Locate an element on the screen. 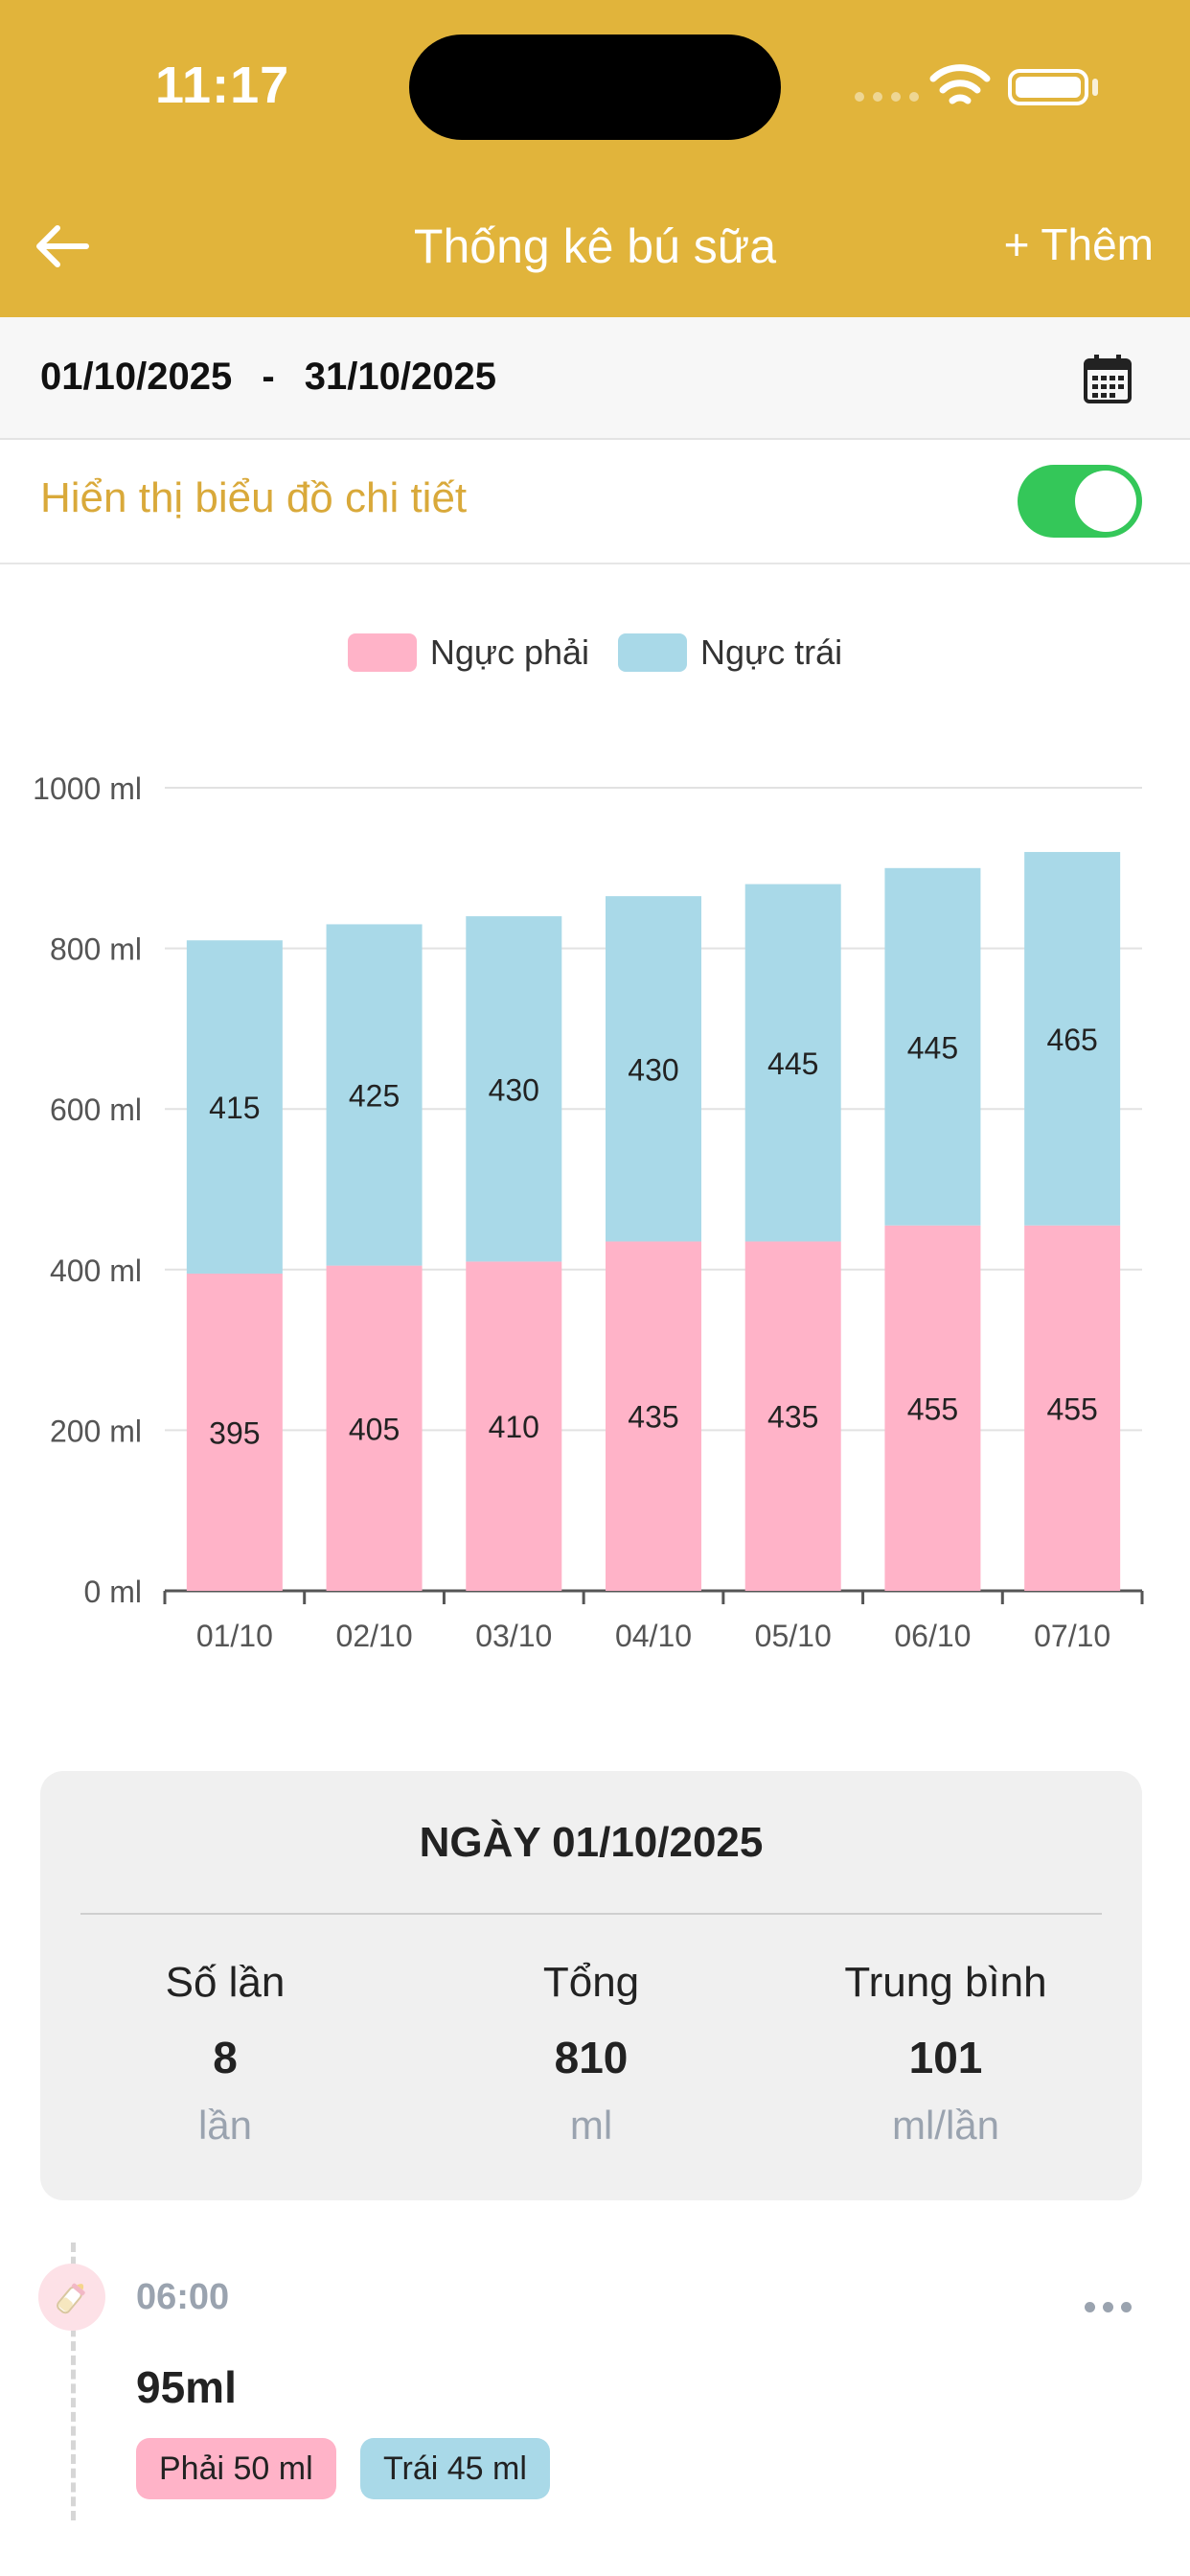  page-title: Thống kê bú sữa is located at coordinates (595, 246).